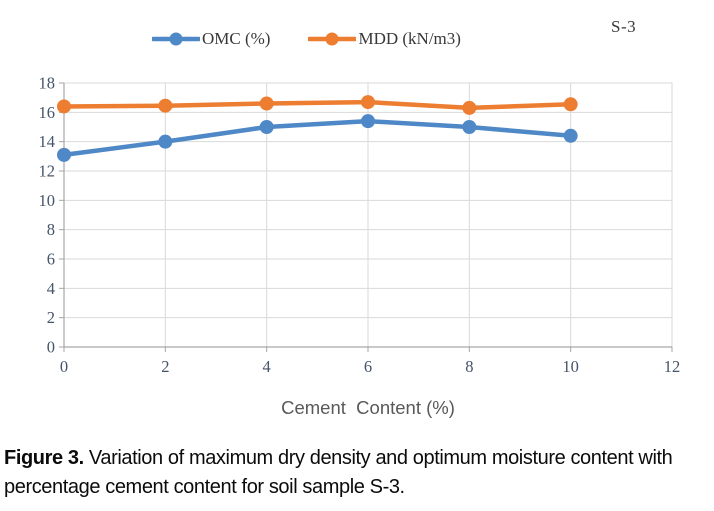 Image resolution: width=714 pixels, height=511 pixels. I want to click on x-tick-label: 10, so click(570, 366).